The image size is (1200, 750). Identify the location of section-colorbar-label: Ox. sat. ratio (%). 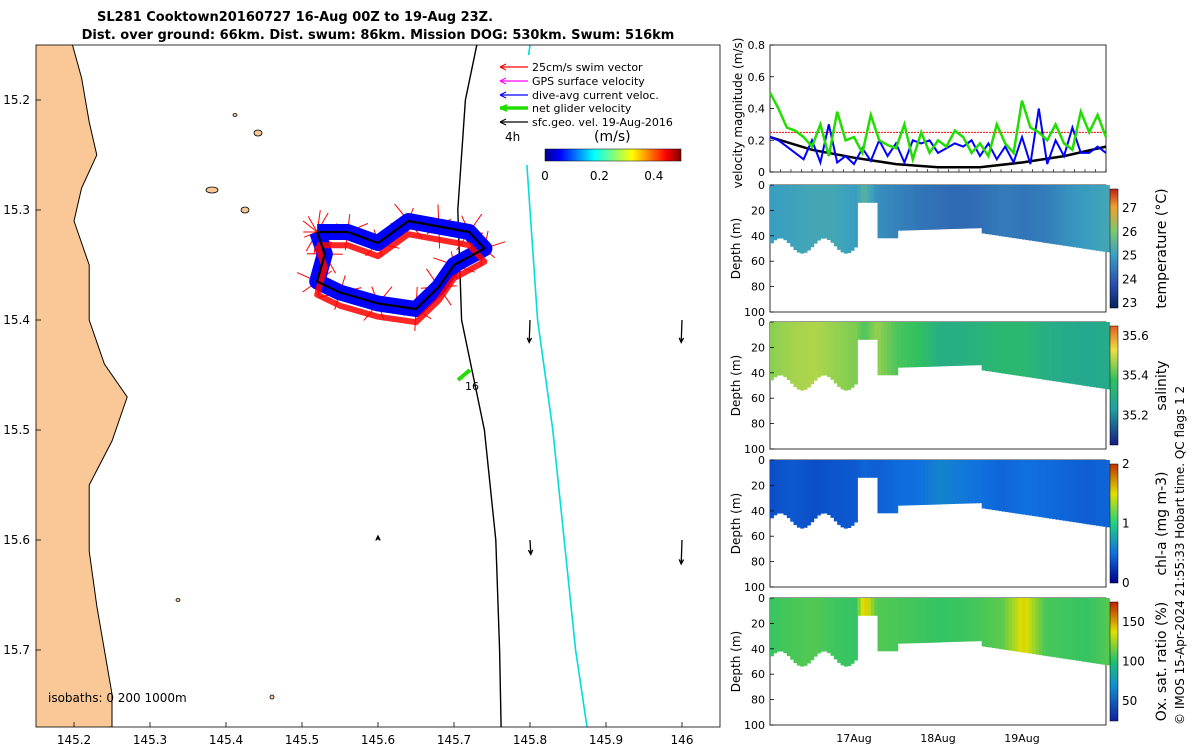
(1162, 661).